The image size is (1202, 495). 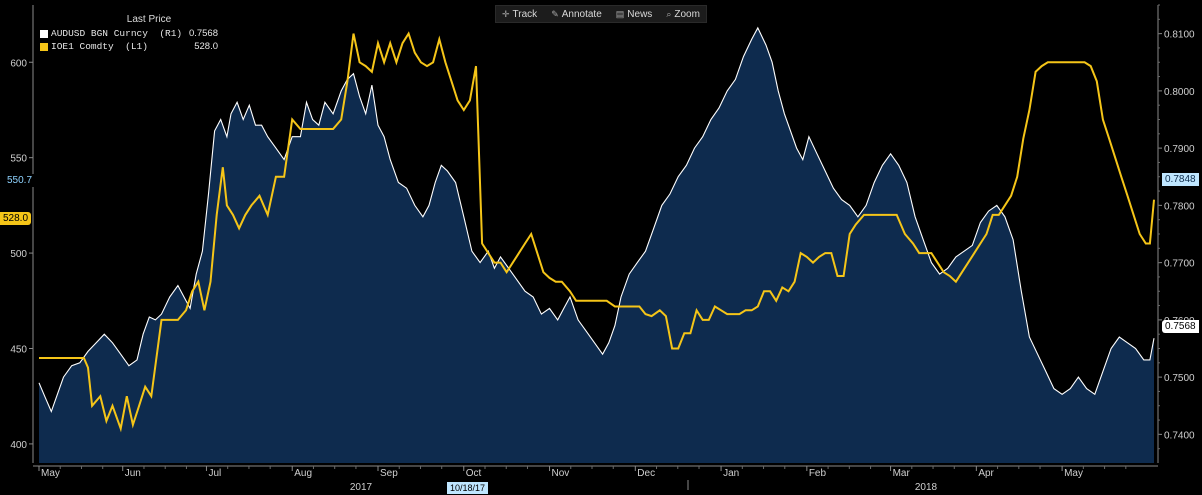 I want to click on x-tick-label-10: Mar, so click(x=902, y=473).